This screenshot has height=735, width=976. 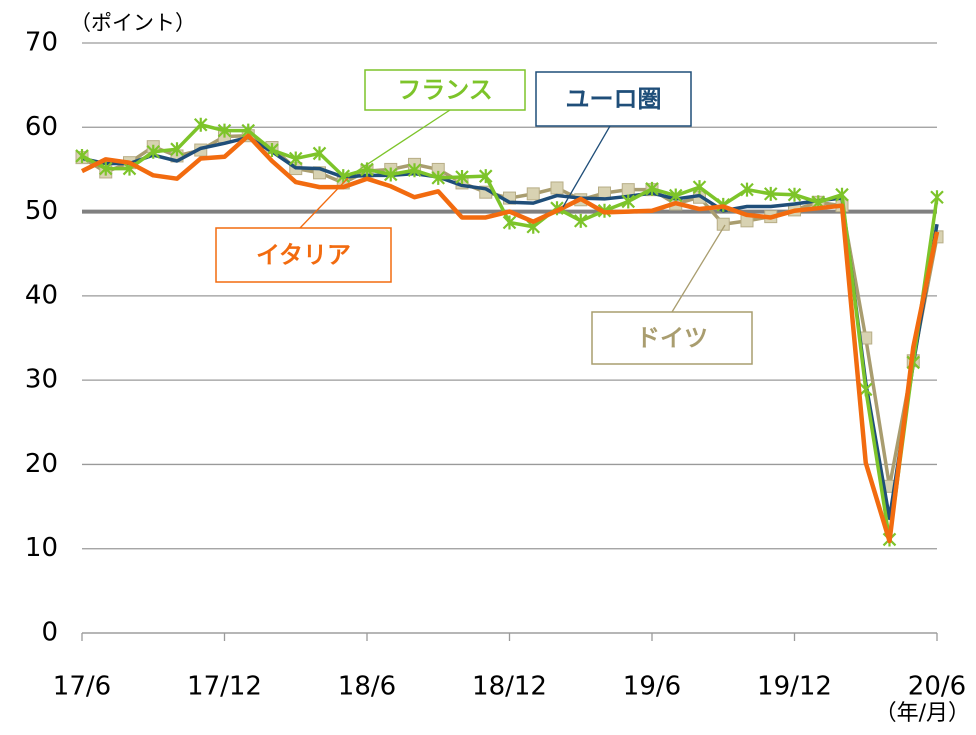 I want to click on x-tick-label: 17/12, so click(x=224, y=687).